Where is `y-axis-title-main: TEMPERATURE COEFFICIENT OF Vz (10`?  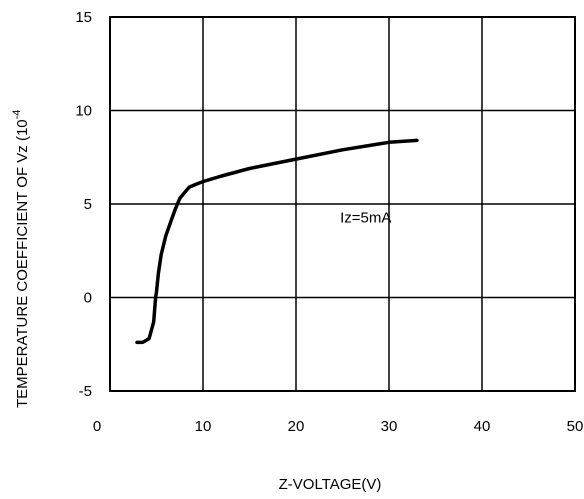 y-axis-title-main: TEMPERATURE COEFFICIENT OF Vz (10 is located at coordinates (22, 263).